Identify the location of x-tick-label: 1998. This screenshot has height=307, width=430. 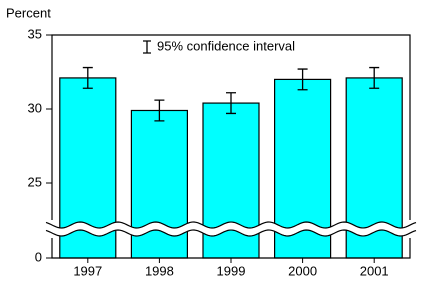
(159, 270).